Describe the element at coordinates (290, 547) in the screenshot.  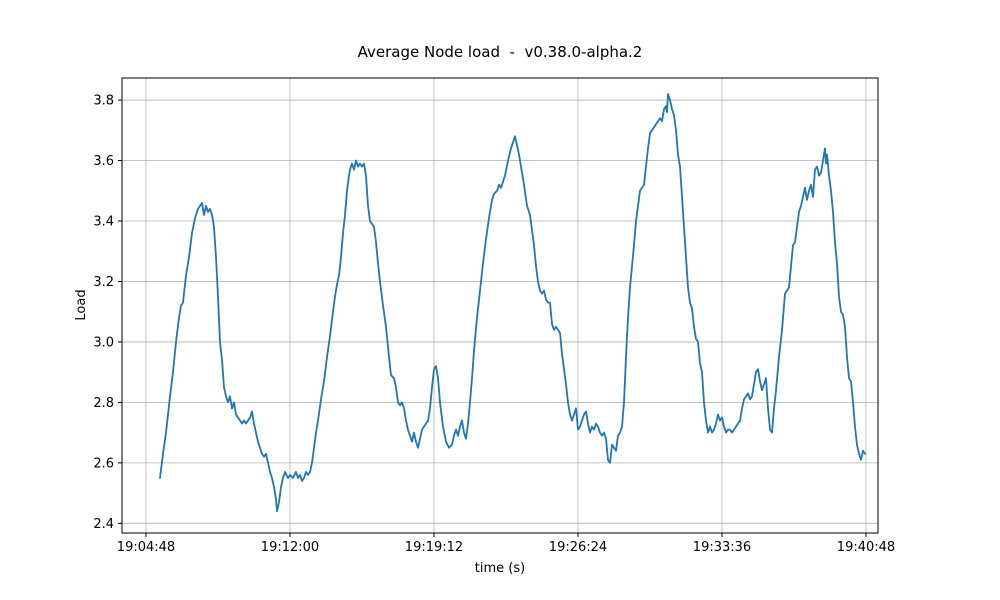
I see `x-tick-label: 19:12:00` at that location.